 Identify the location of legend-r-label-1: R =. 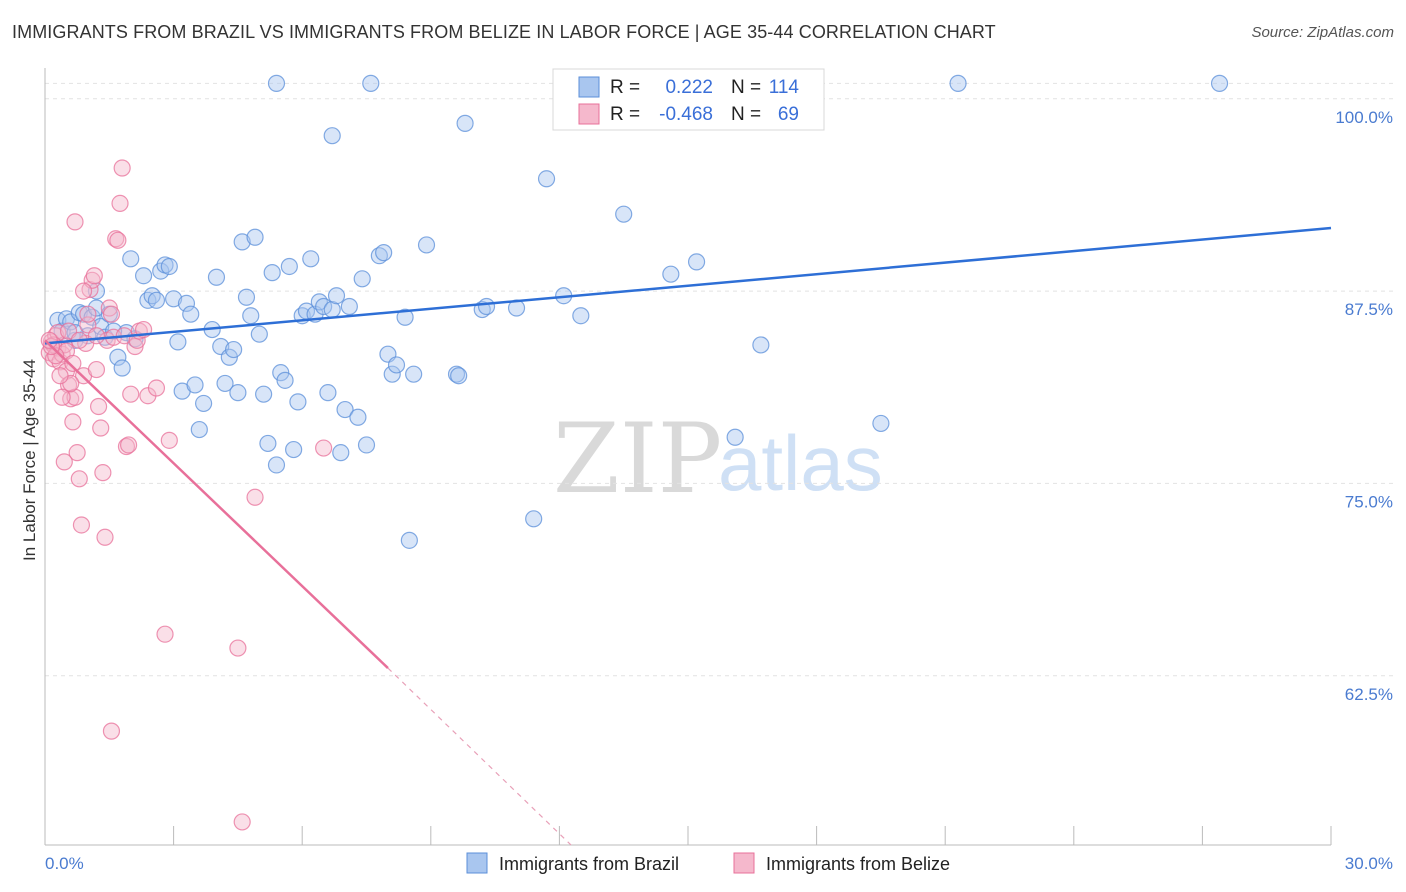
(625, 87).